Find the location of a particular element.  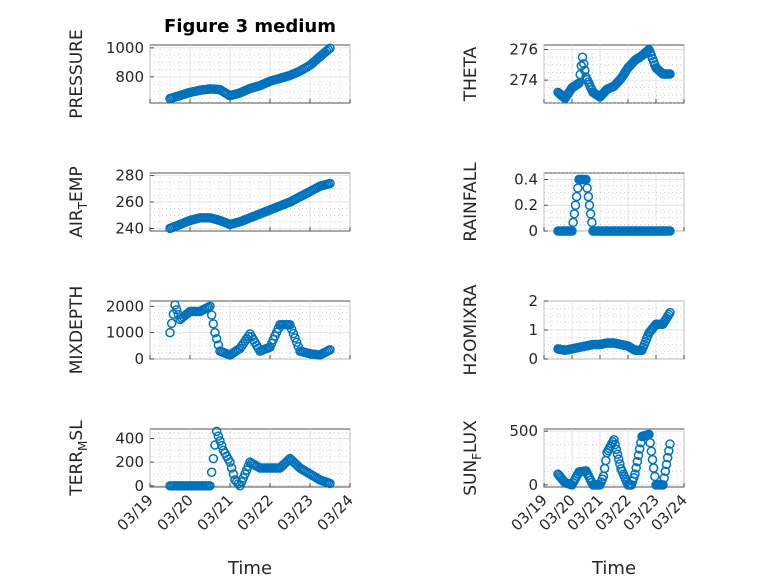

subplot-theta: 274 276 THETA is located at coordinates (573, 72).